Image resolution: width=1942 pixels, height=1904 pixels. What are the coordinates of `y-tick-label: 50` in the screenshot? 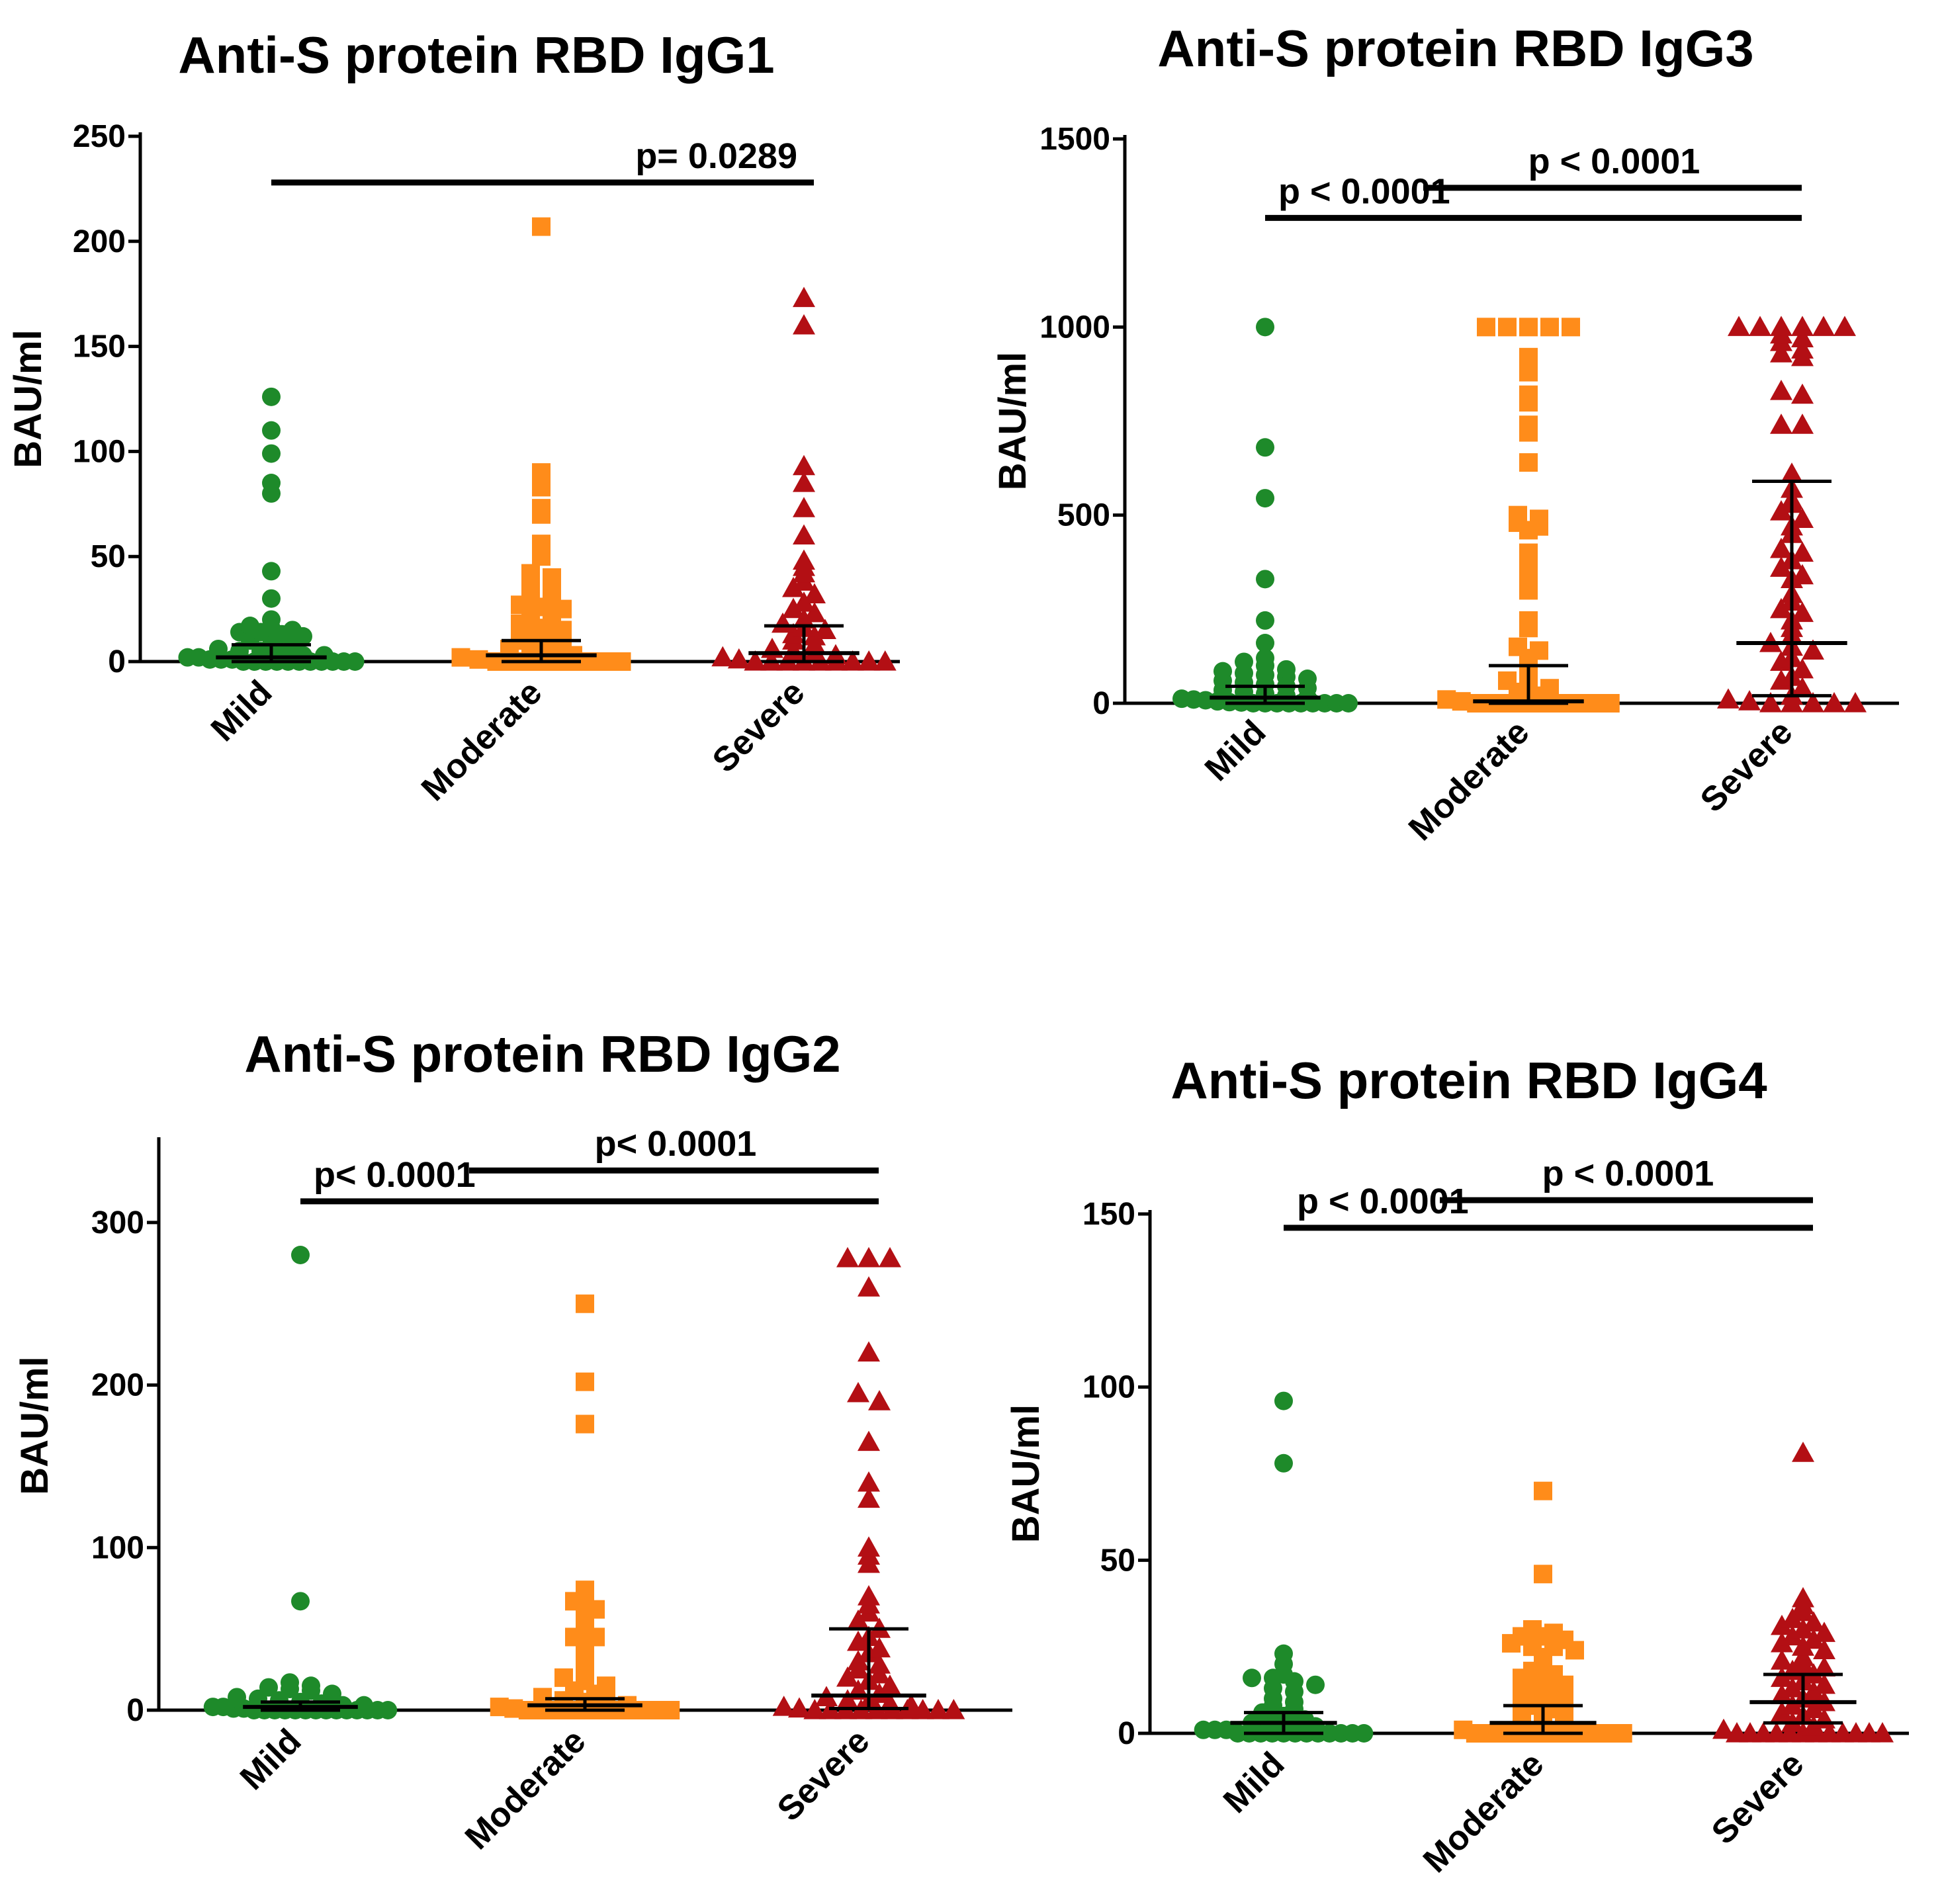 It's located at (108, 556).